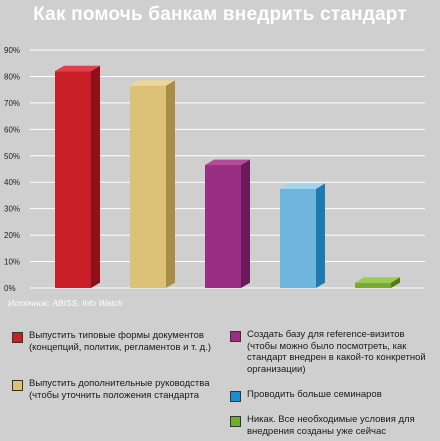 This screenshot has height=441, width=440. What do you see at coordinates (10, 288) in the screenshot?
I see `y-tick-label: 0%` at bounding box center [10, 288].